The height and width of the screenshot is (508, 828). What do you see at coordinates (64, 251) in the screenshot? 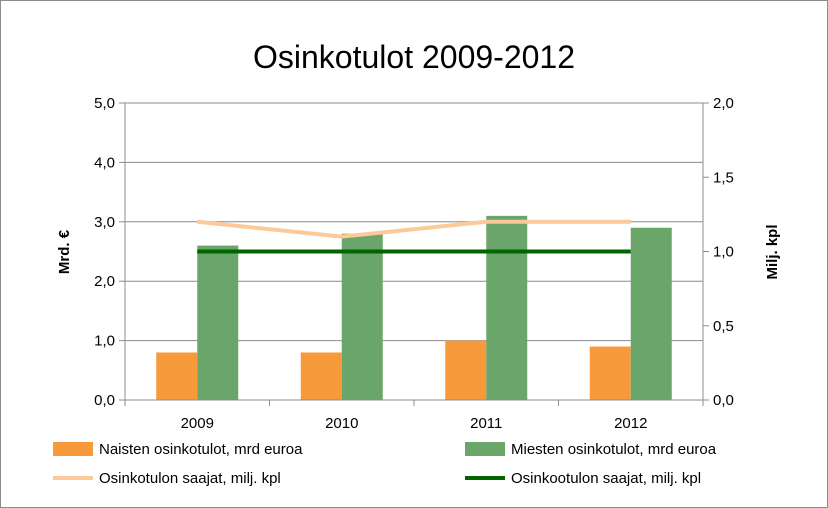
I see `y-axis-title: Mrd. €` at bounding box center [64, 251].